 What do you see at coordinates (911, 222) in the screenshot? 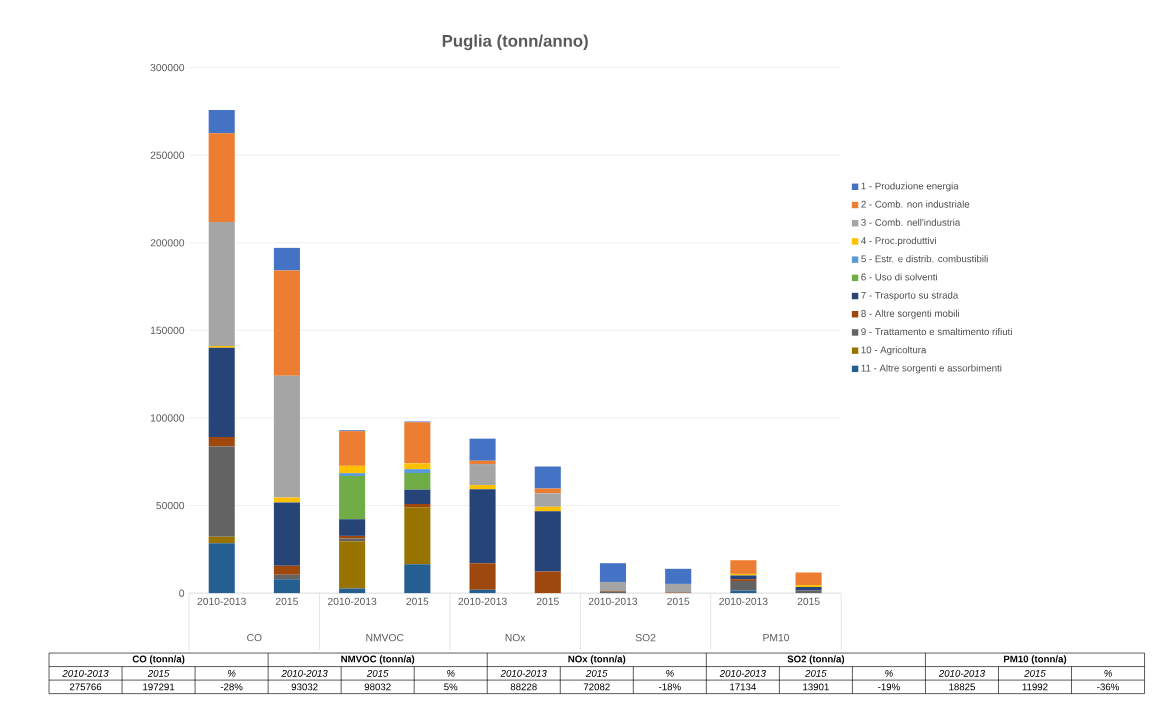
I see `legend-label: 3 - Comb. nell'industria` at bounding box center [911, 222].